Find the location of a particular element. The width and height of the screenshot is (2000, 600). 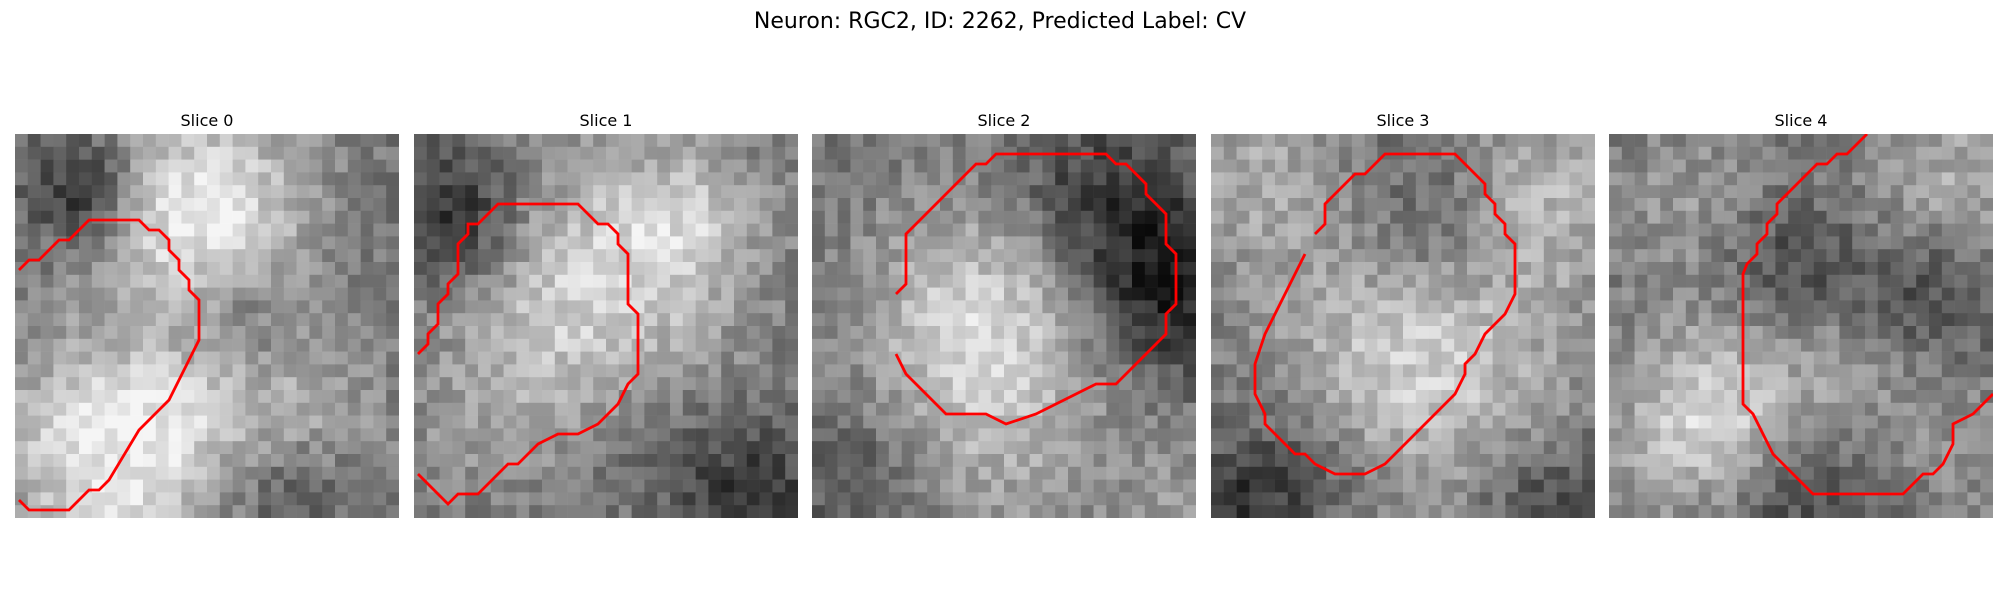

slice-title: Slice 1 is located at coordinates (606, 120).